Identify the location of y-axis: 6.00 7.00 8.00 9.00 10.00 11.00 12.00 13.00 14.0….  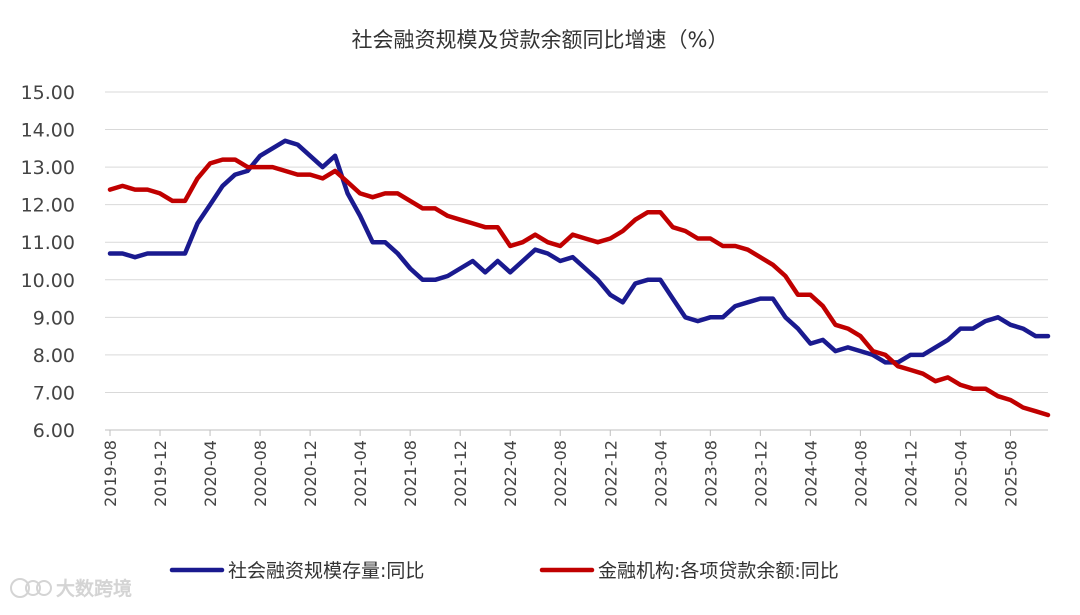
(48, 262).